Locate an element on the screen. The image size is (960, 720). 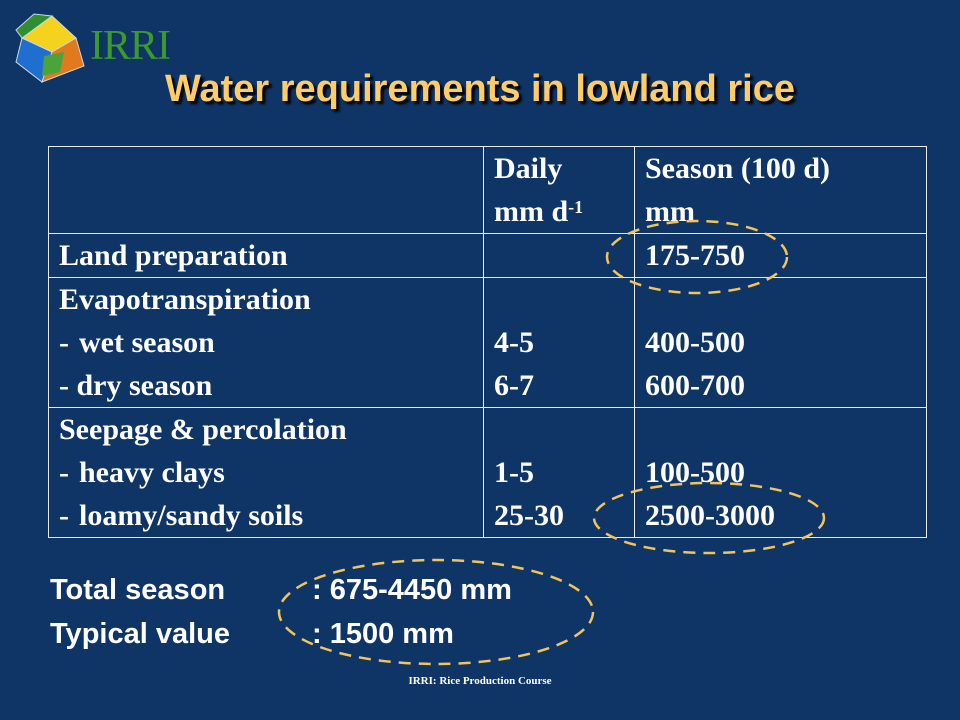
sp-clay-dash: - is located at coordinates (64, 472).